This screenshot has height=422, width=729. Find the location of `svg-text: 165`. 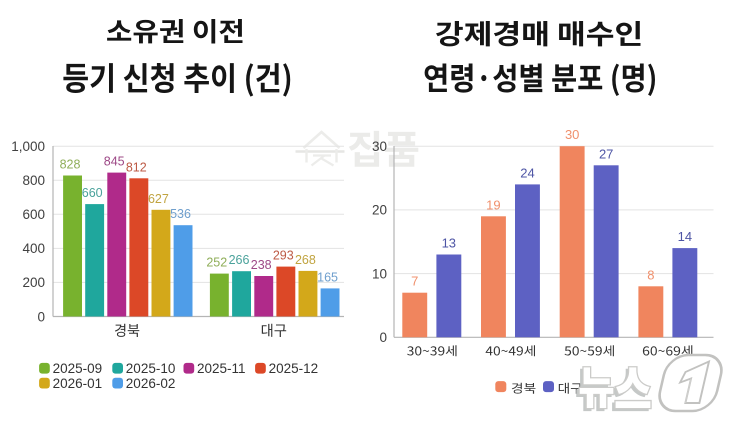

svg-text: 165 is located at coordinates (327, 277).